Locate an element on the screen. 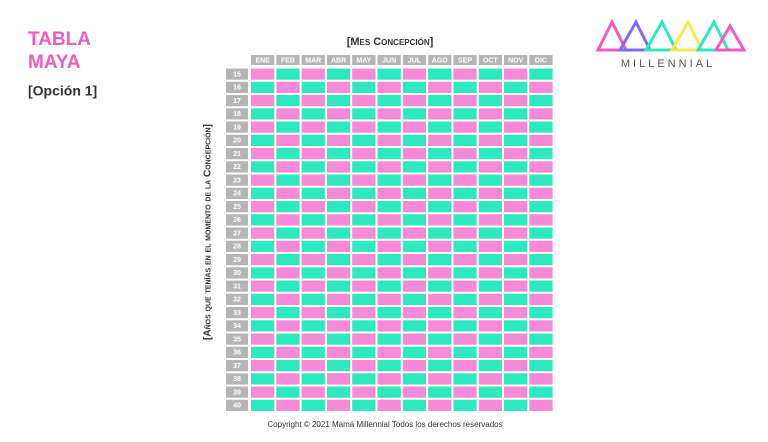  month-label: DIC is located at coordinates (541, 60).